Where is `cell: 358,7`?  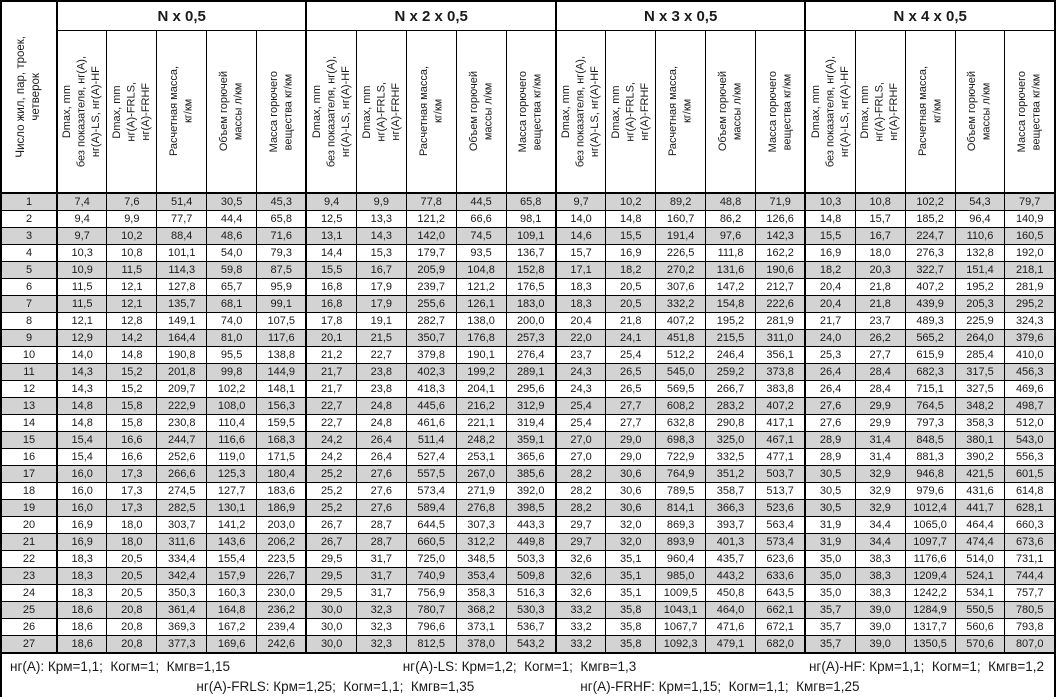
cell: 358,7 is located at coordinates (730, 491).